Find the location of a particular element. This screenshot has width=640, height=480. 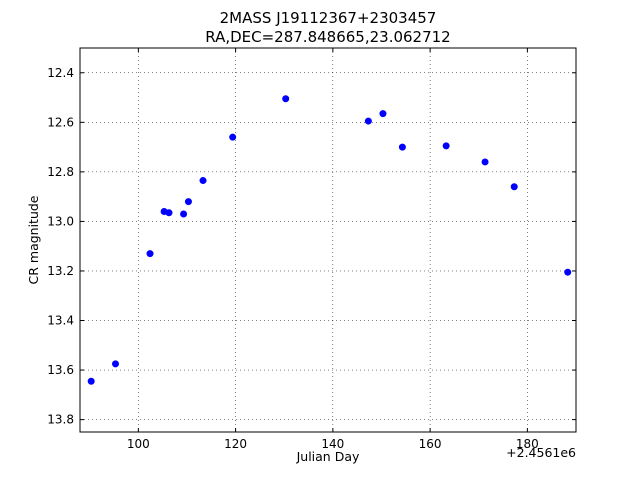

x-tick-label: 120 is located at coordinates (235, 444).